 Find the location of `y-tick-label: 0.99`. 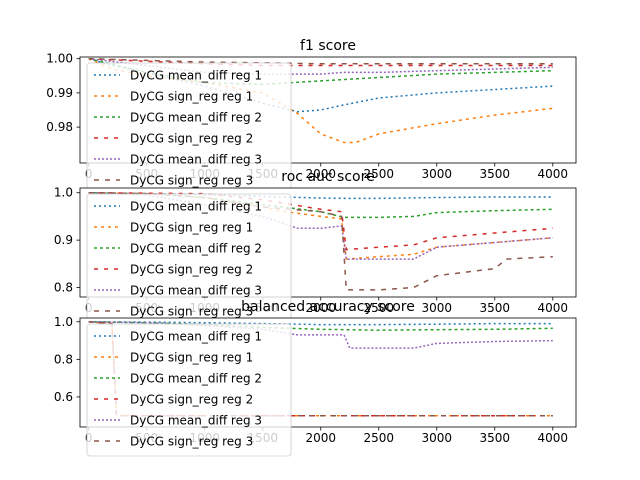

y-tick-label: 0.99 is located at coordinates (59, 93).